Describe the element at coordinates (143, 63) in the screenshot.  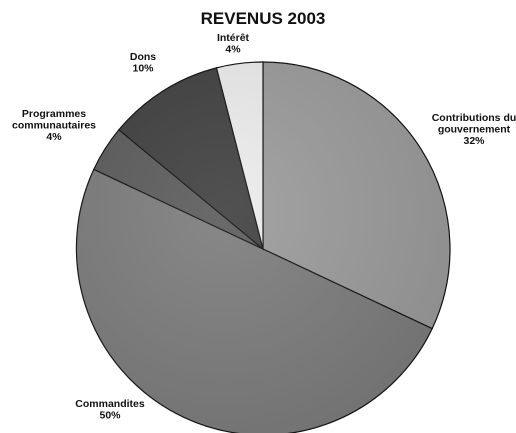
I see `slice-label-dons: Dons 10%` at that location.